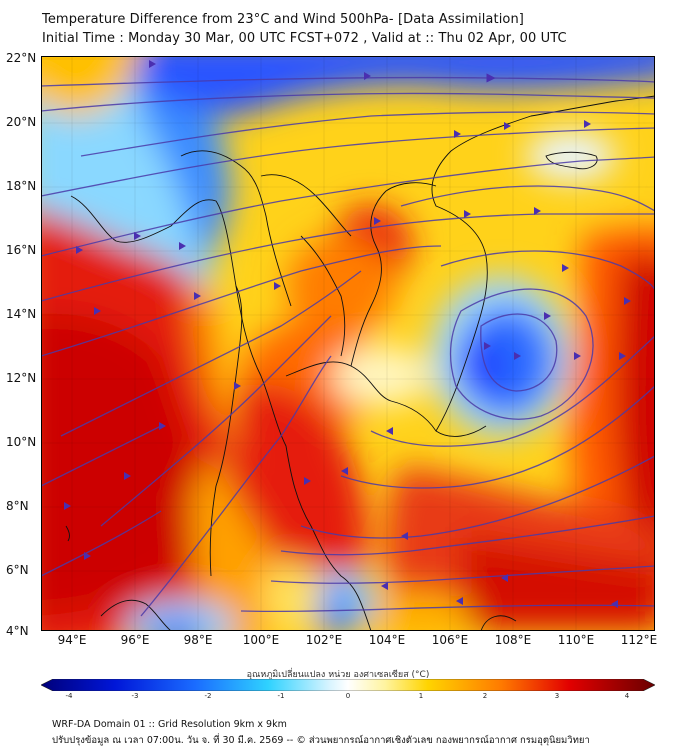  Describe the element at coordinates (513, 640) in the screenshot. I see `lon-label: 108°E` at that location.